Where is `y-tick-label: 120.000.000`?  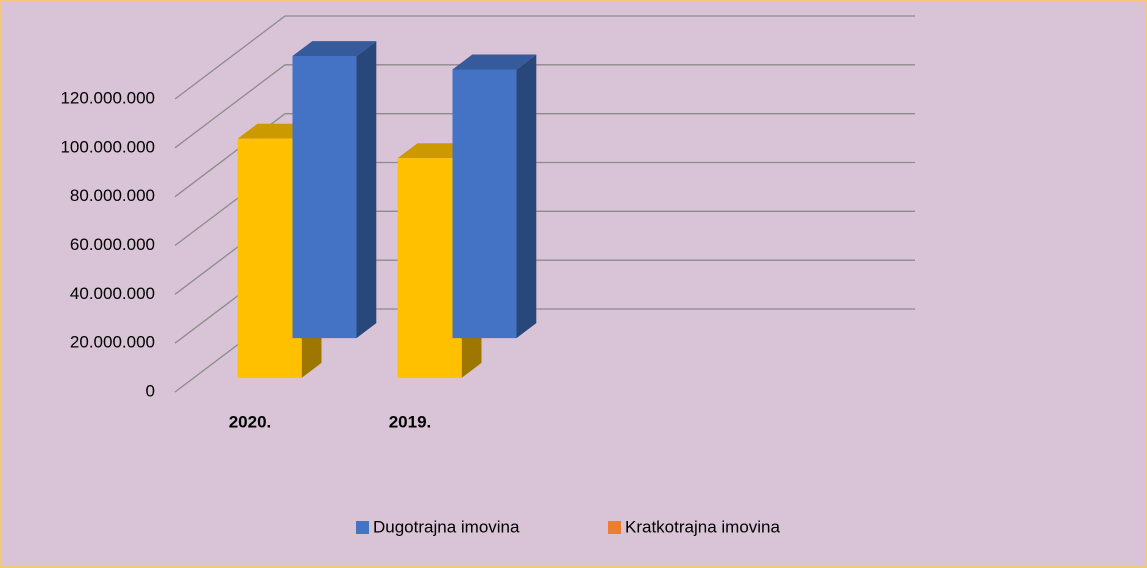
y-tick-label: 120.000.000 is located at coordinates (107, 97).